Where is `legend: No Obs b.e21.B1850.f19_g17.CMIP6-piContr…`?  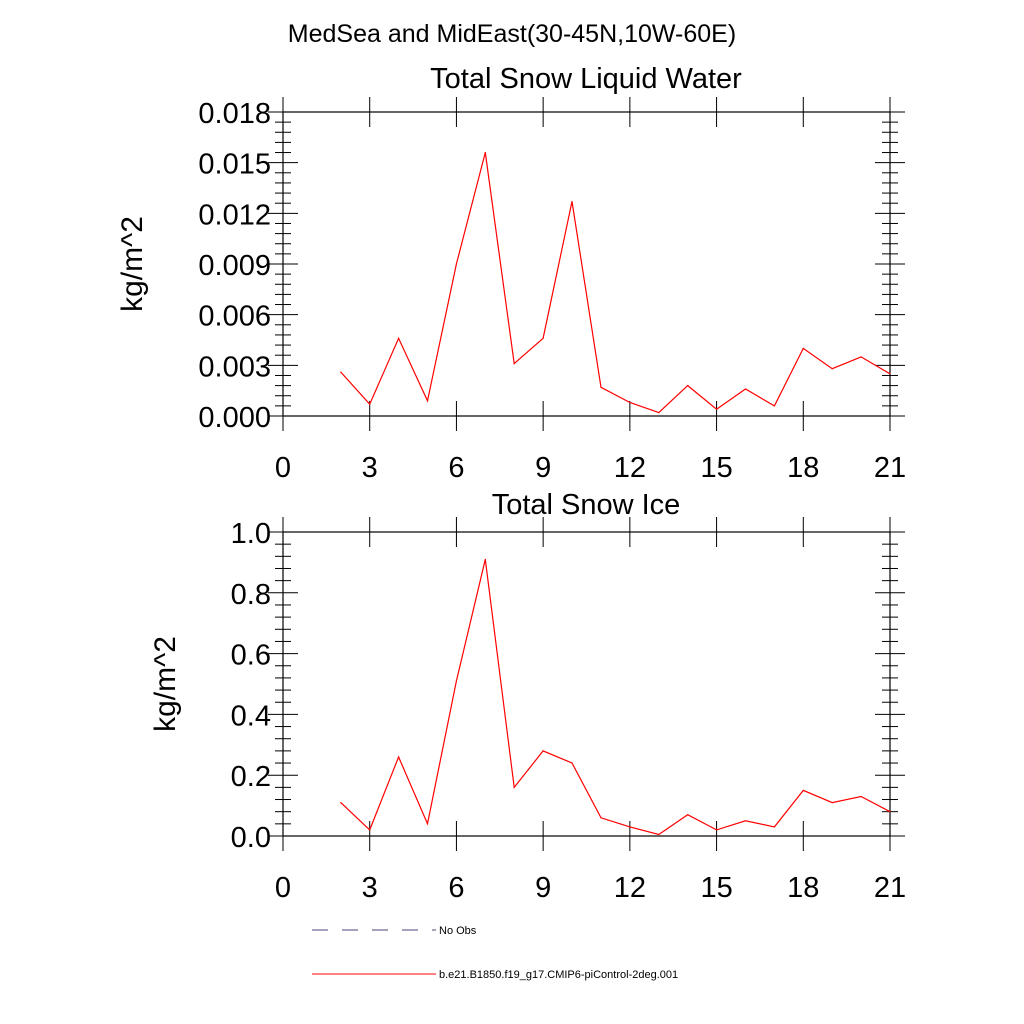 legend: No Obs b.e21.B1850.f19_g17.CMIP6-piContr… is located at coordinates (495, 953).